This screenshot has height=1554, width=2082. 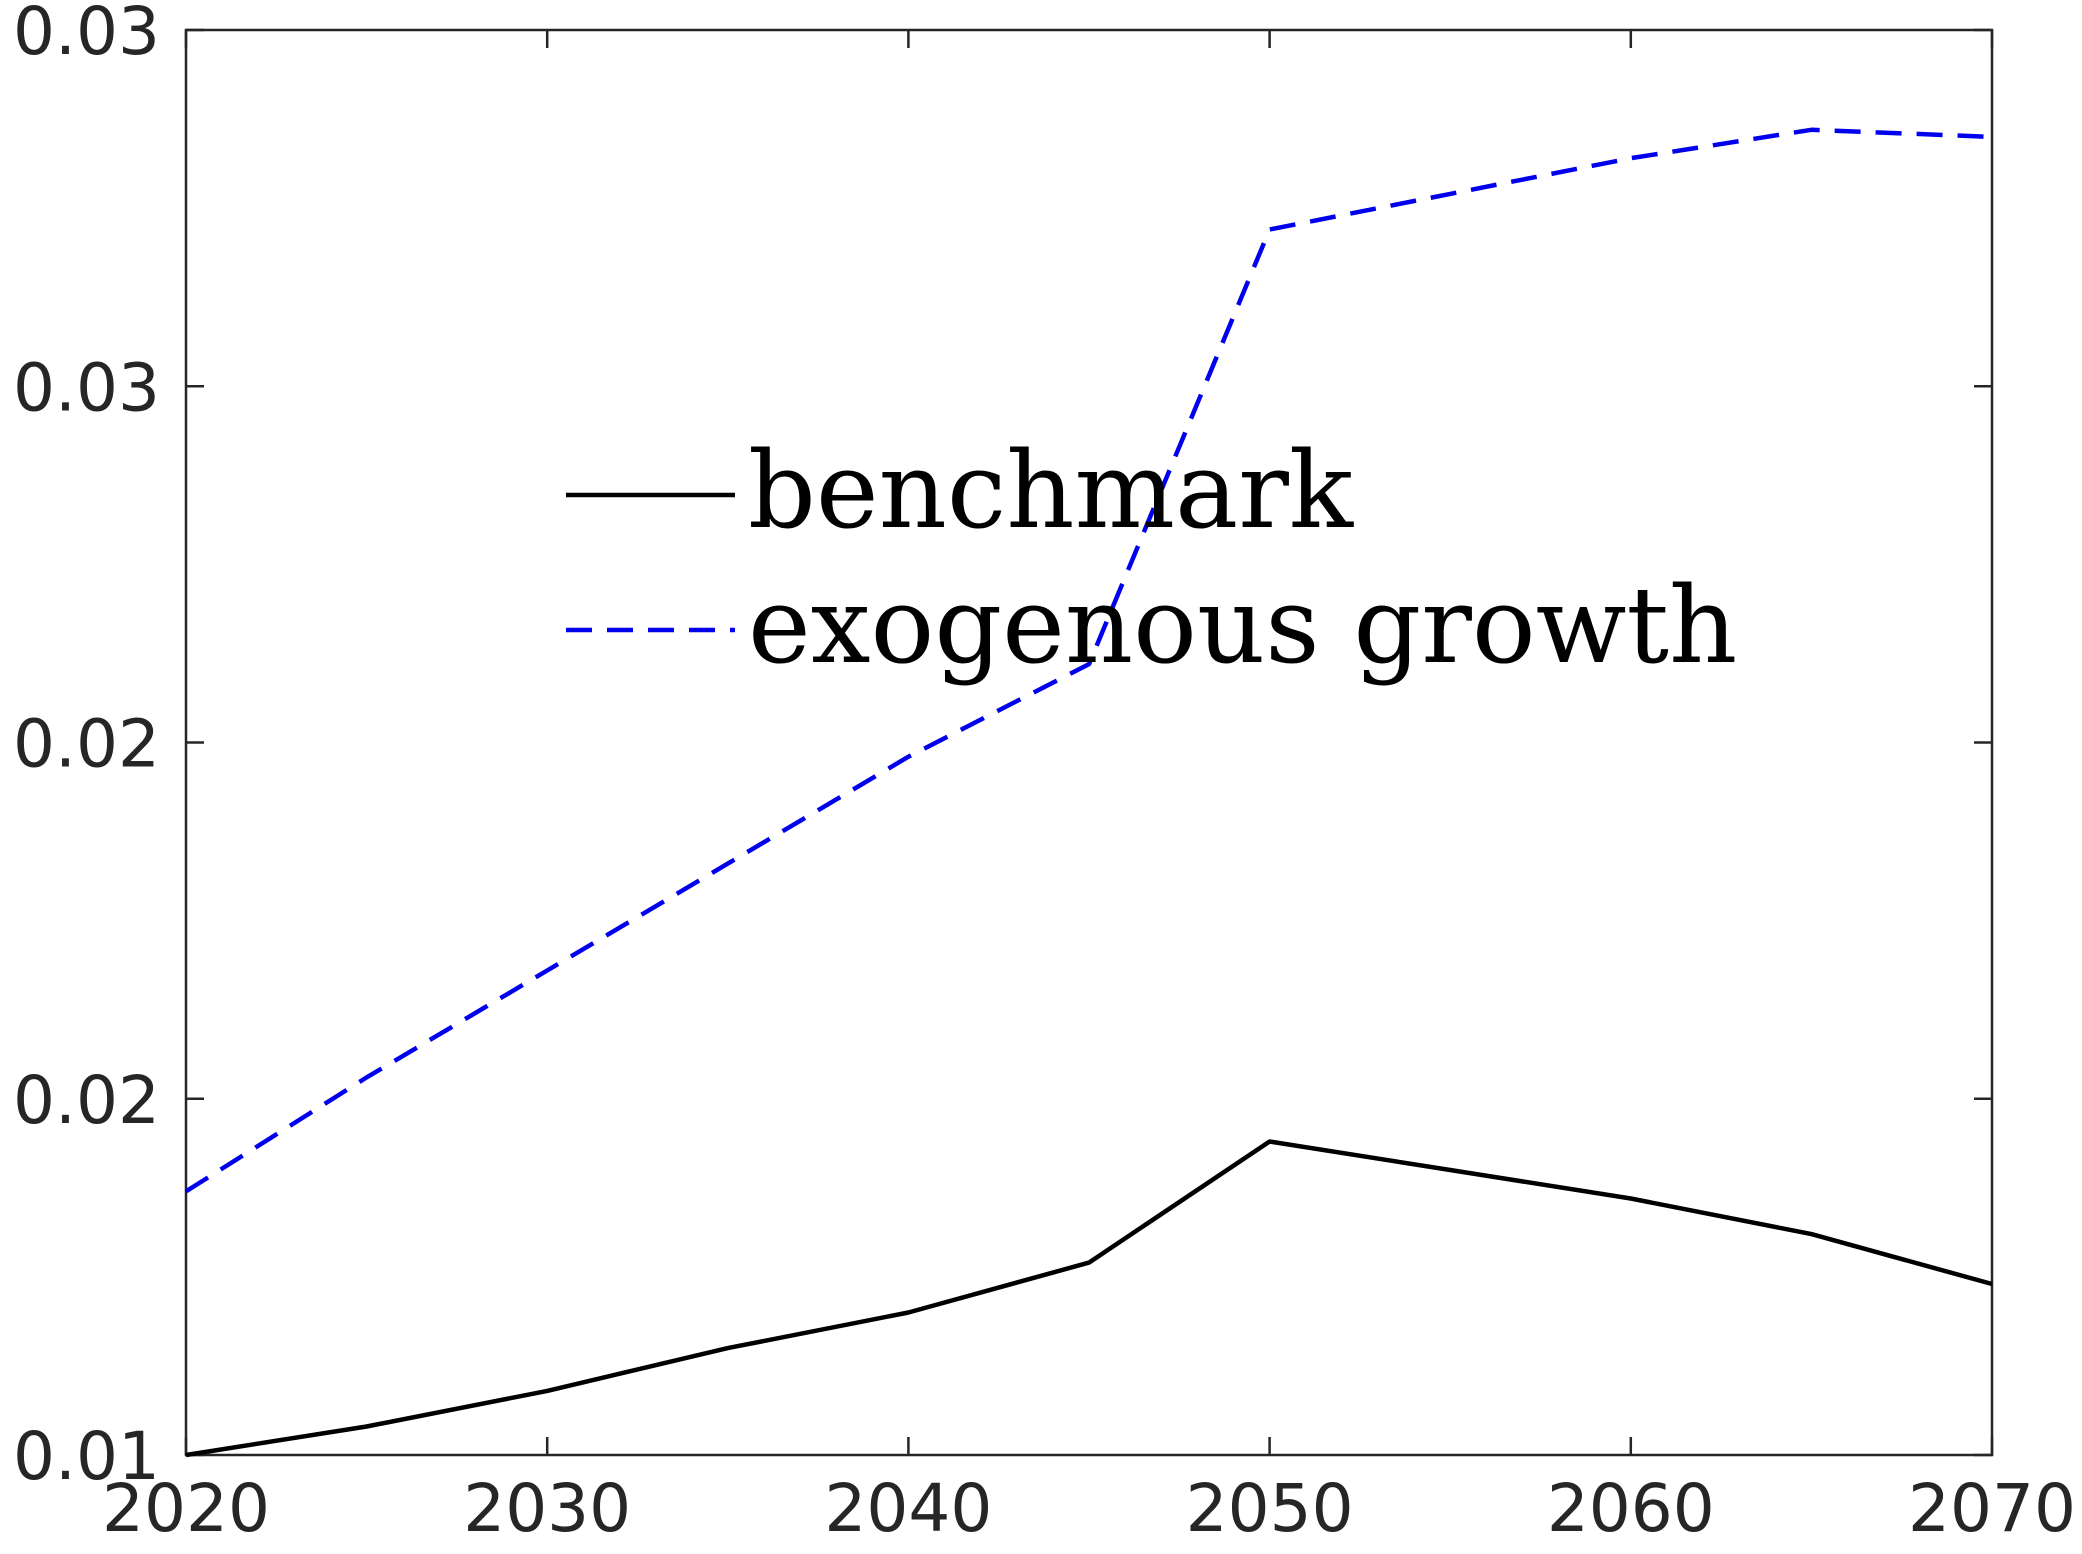 I want to click on y-tick-label: 0.01, so click(x=86, y=1456).